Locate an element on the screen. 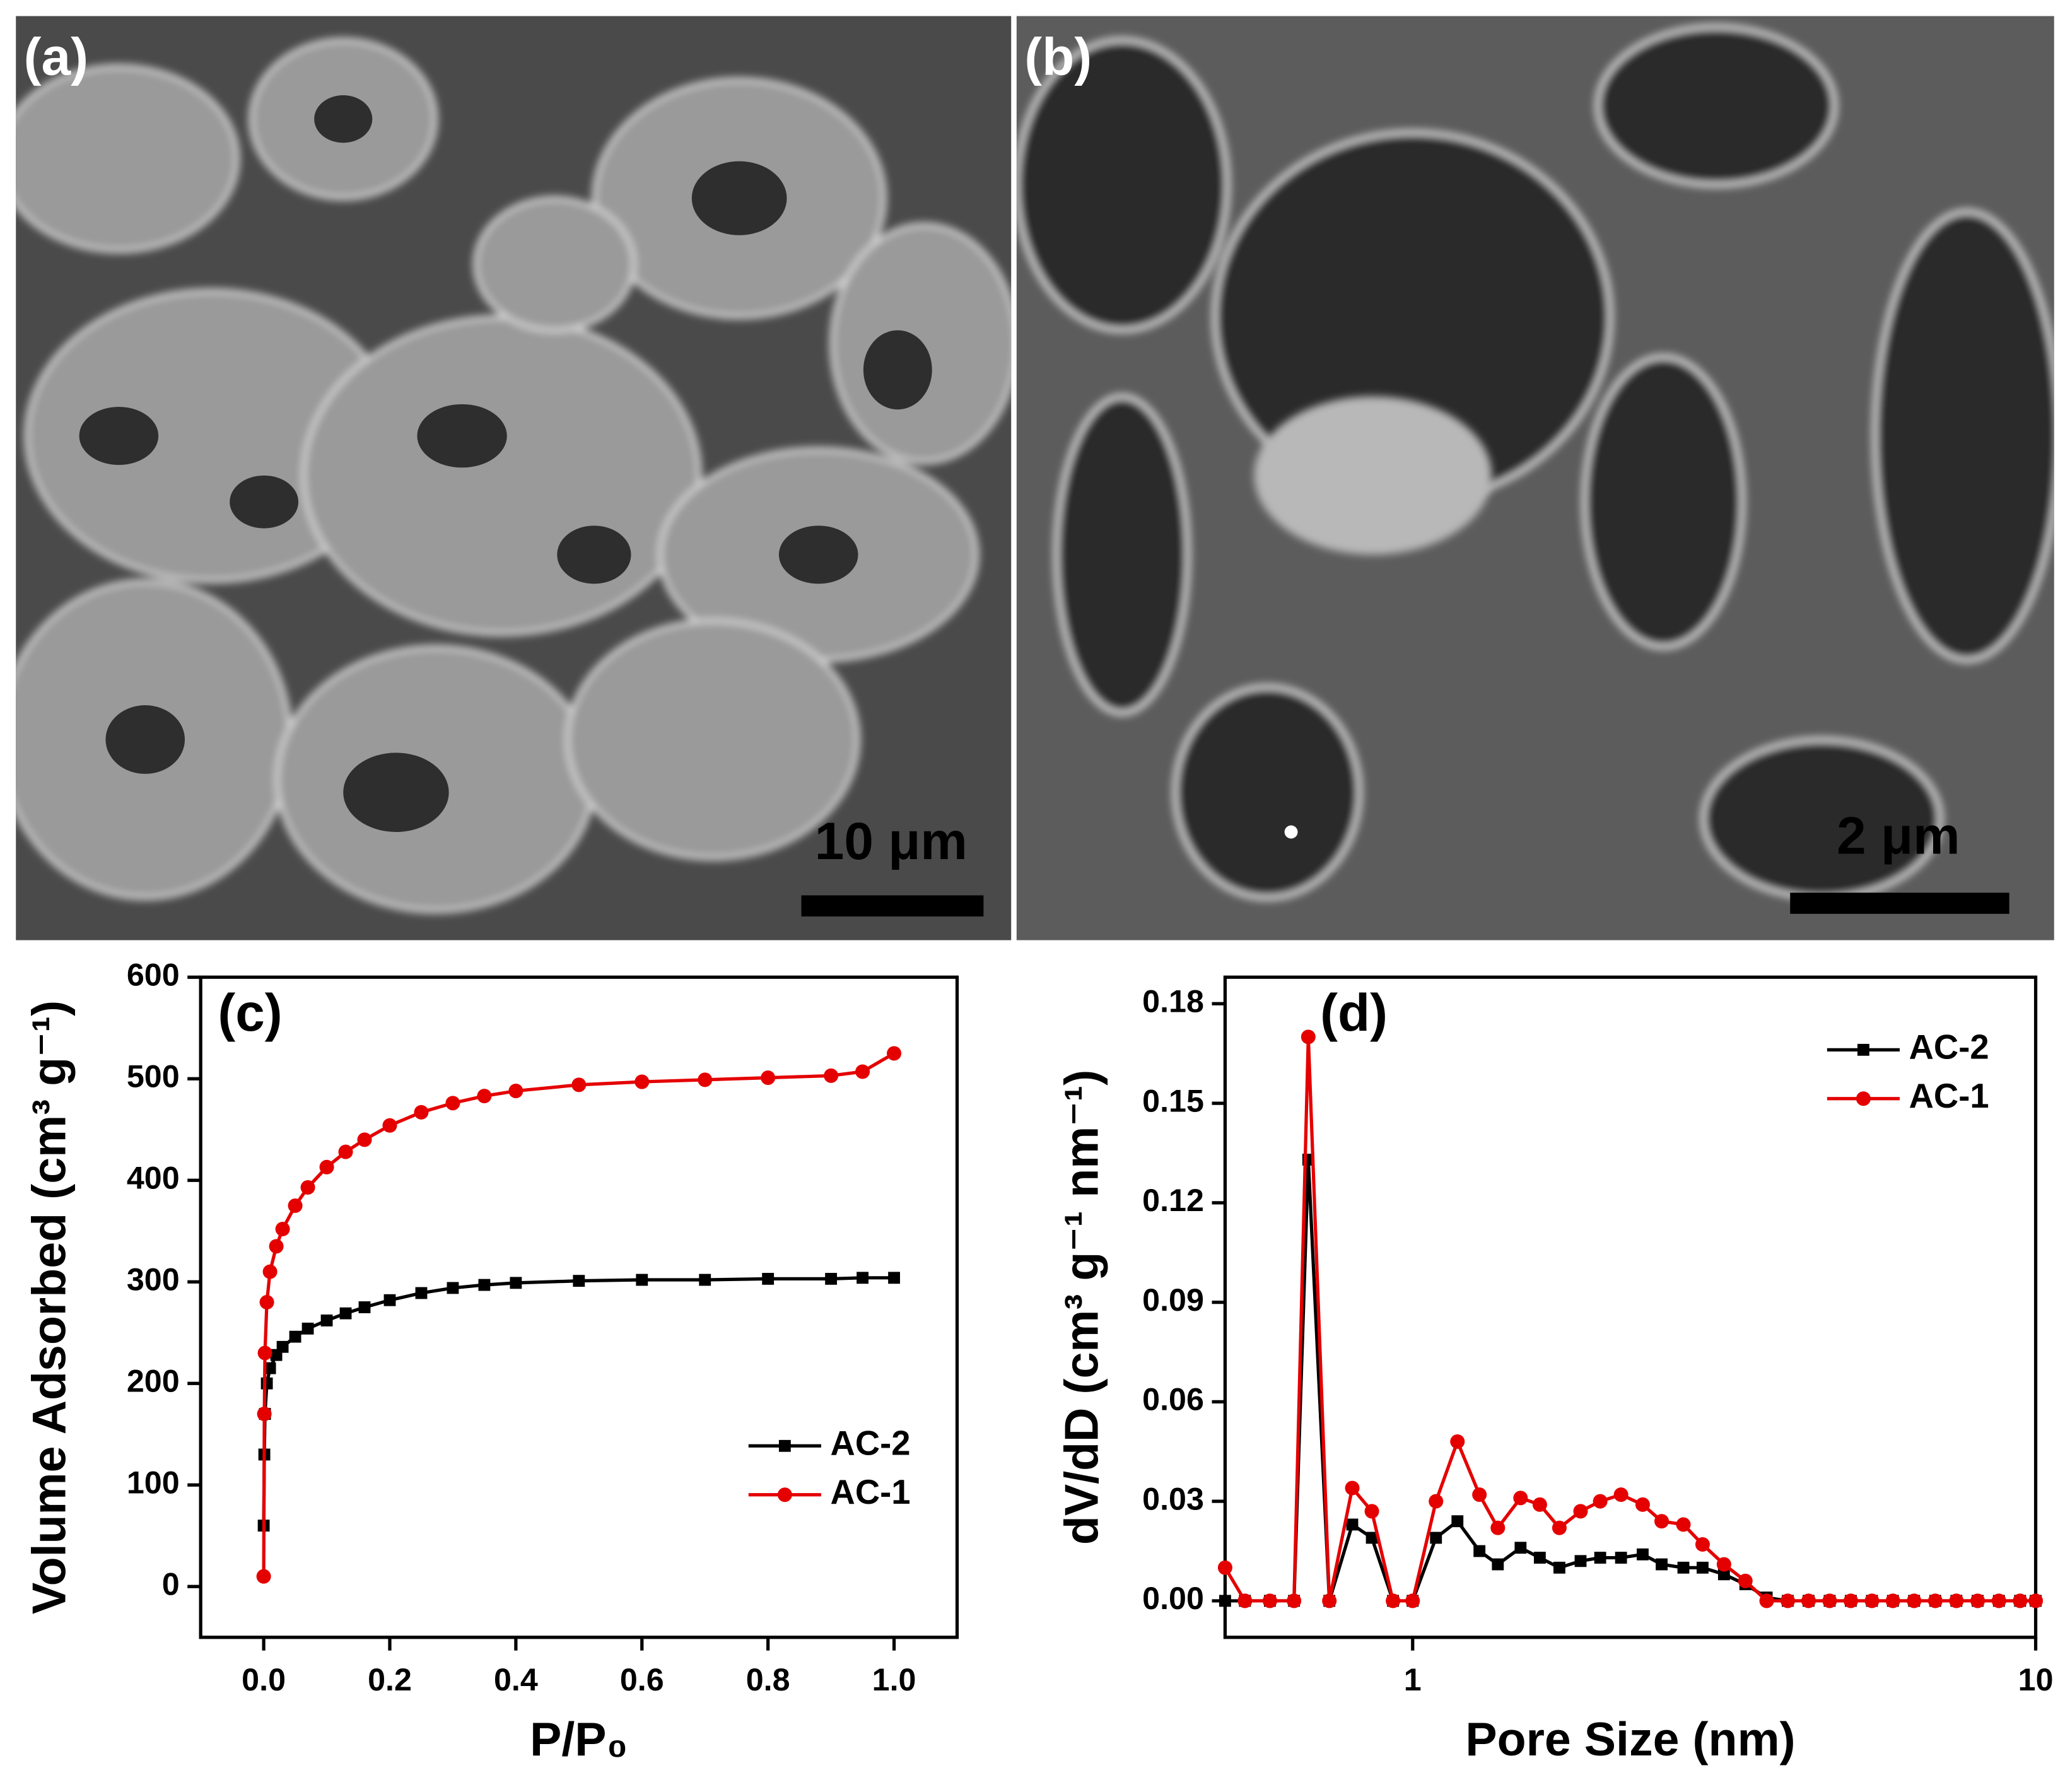 This screenshot has height=1792, width=2070. x-tick-label: 0.6 is located at coordinates (642, 1679).